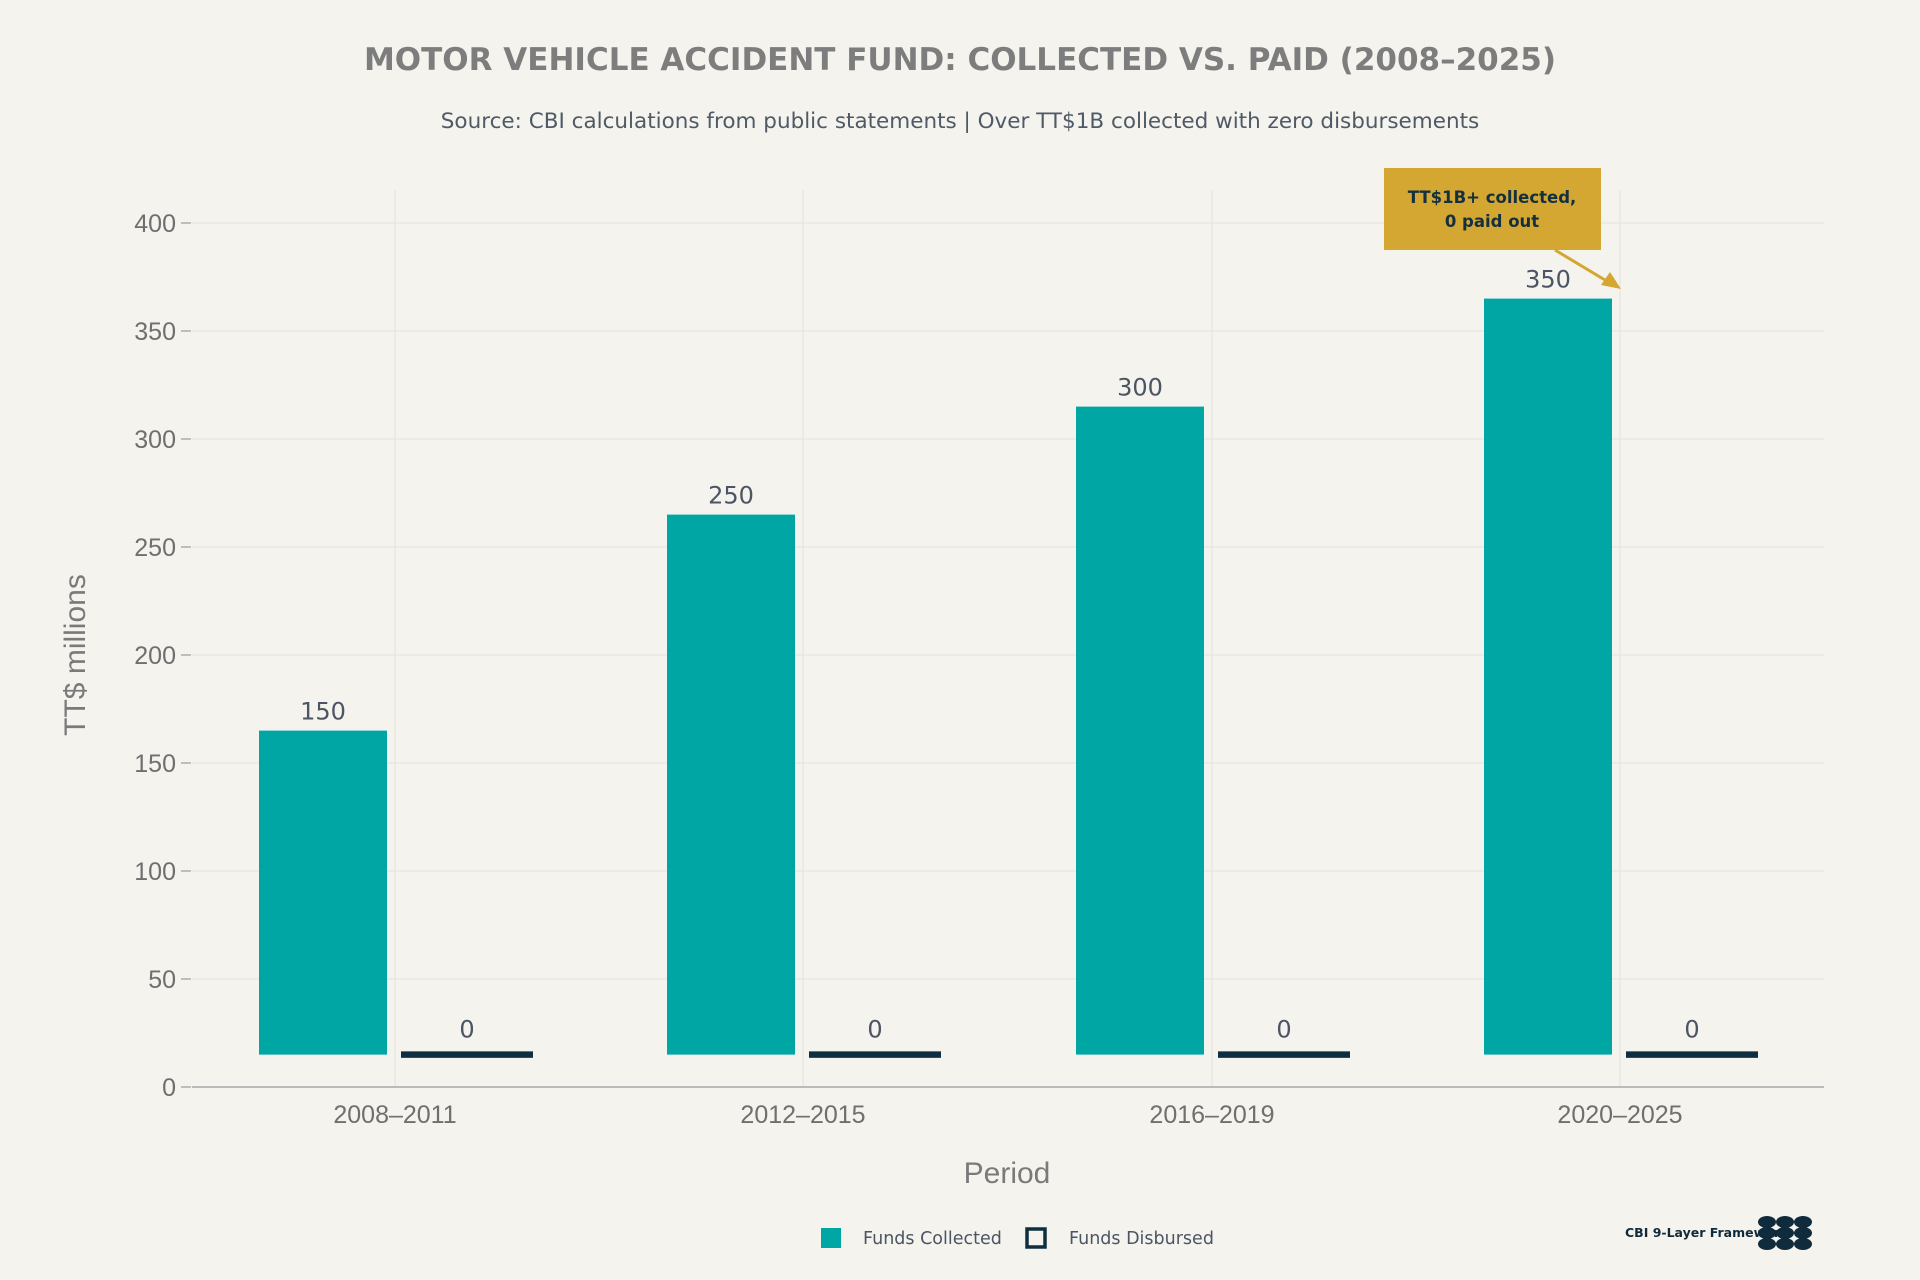 This screenshot has height=1280, width=1920. Describe the element at coordinates (1548, 280) in the screenshot. I see `data-label-funds-collected-3: 350` at that location.